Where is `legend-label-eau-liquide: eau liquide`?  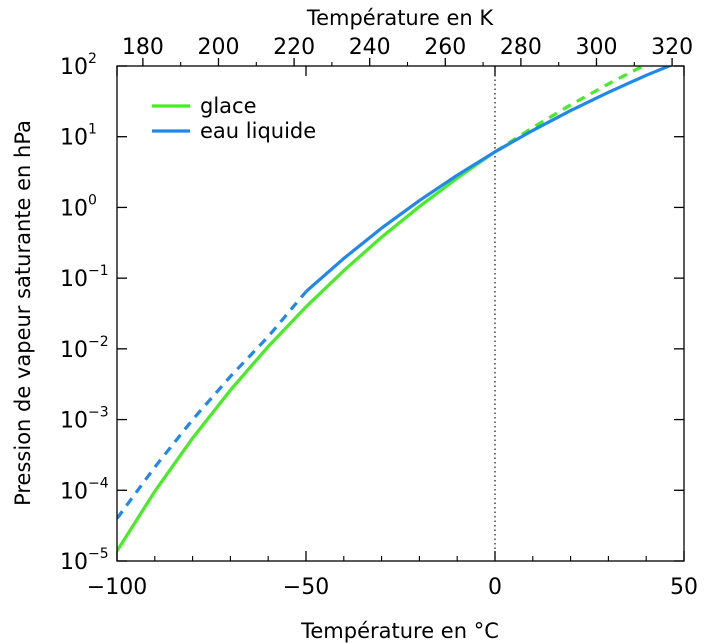 legend-label-eau-liquide: eau liquide is located at coordinates (258, 131).